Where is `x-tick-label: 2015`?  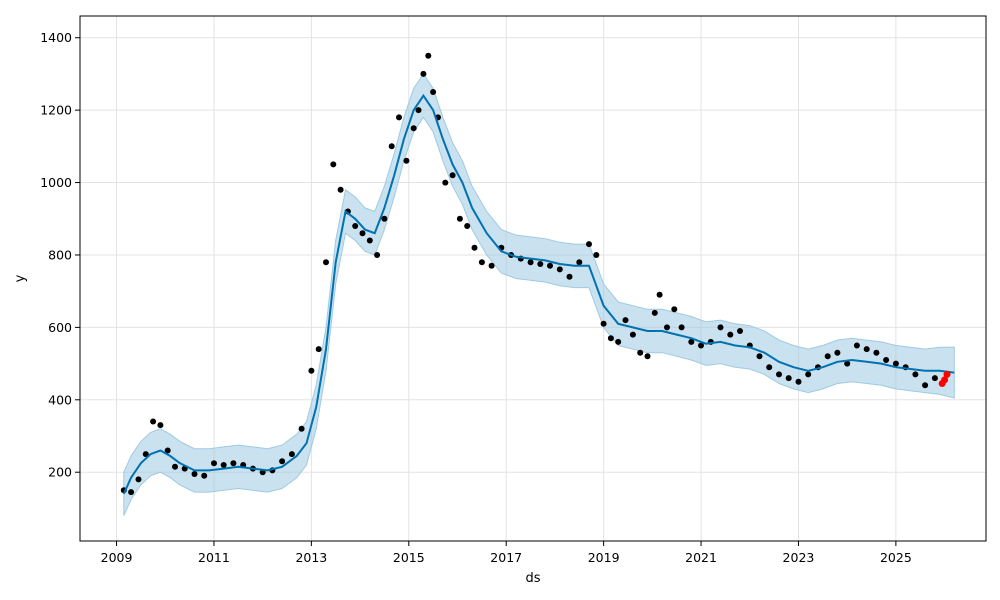
x-tick-label: 2015 is located at coordinates (409, 557).